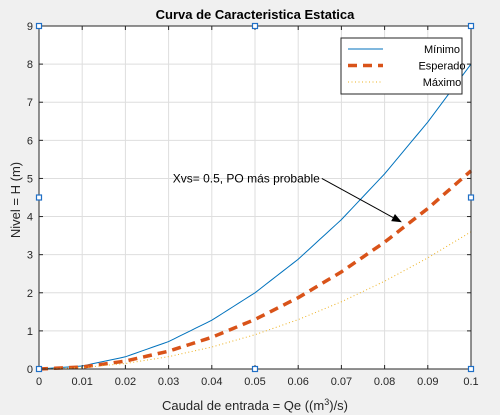 This screenshot has width=500, height=415. Describe the element at coordinates (168, 382) in the screenshot. I see `x-tick-label: 0.03` at that location.